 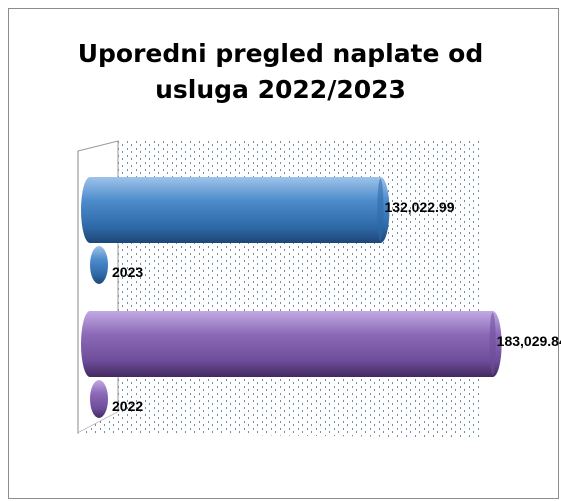 What do you see at coordinates (99, 265) in the screenshot?
I see `bar-2023-base-cap` at bounding box center [99, 265].